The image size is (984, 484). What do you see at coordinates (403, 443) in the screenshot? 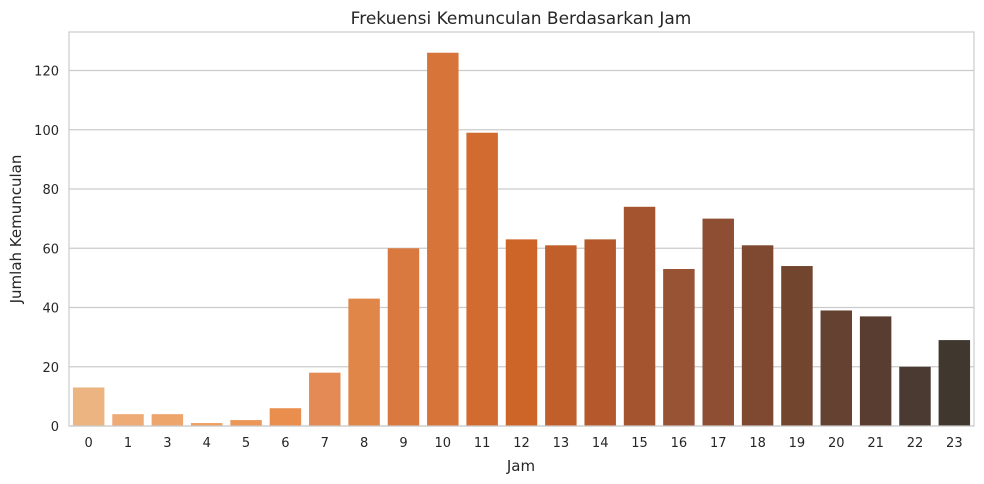
I see `x-tick-label: 9` at bounding box center [403, 443].